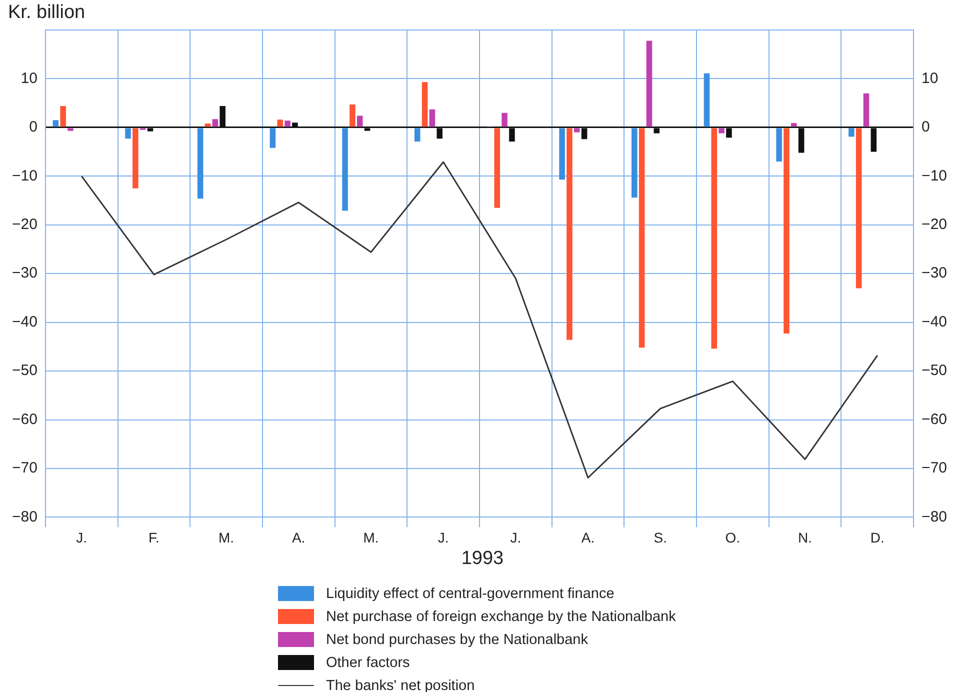 Image resolution: width=965 pixels, height=692 pixels. What do you see at coordinates (732, 537) in the screenshot?
I see `x-tick-label: O.` at bounding box center [732, 537].